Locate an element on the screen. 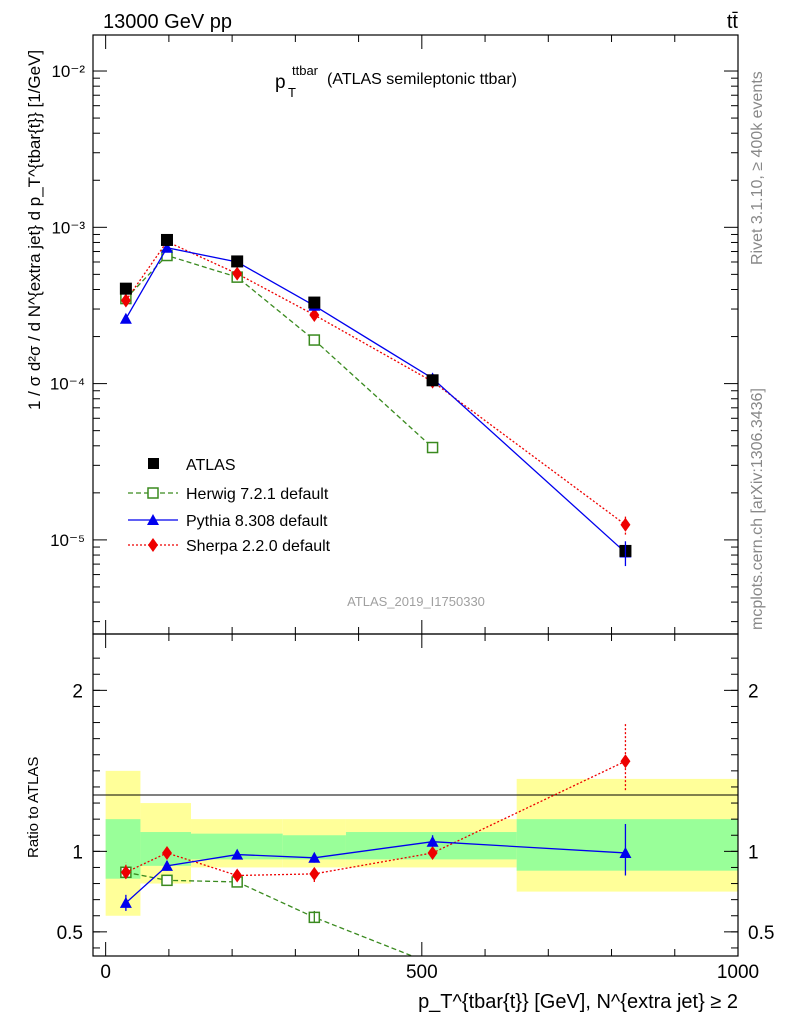  legend-marker-atlas is located at coordinates (153, 463).